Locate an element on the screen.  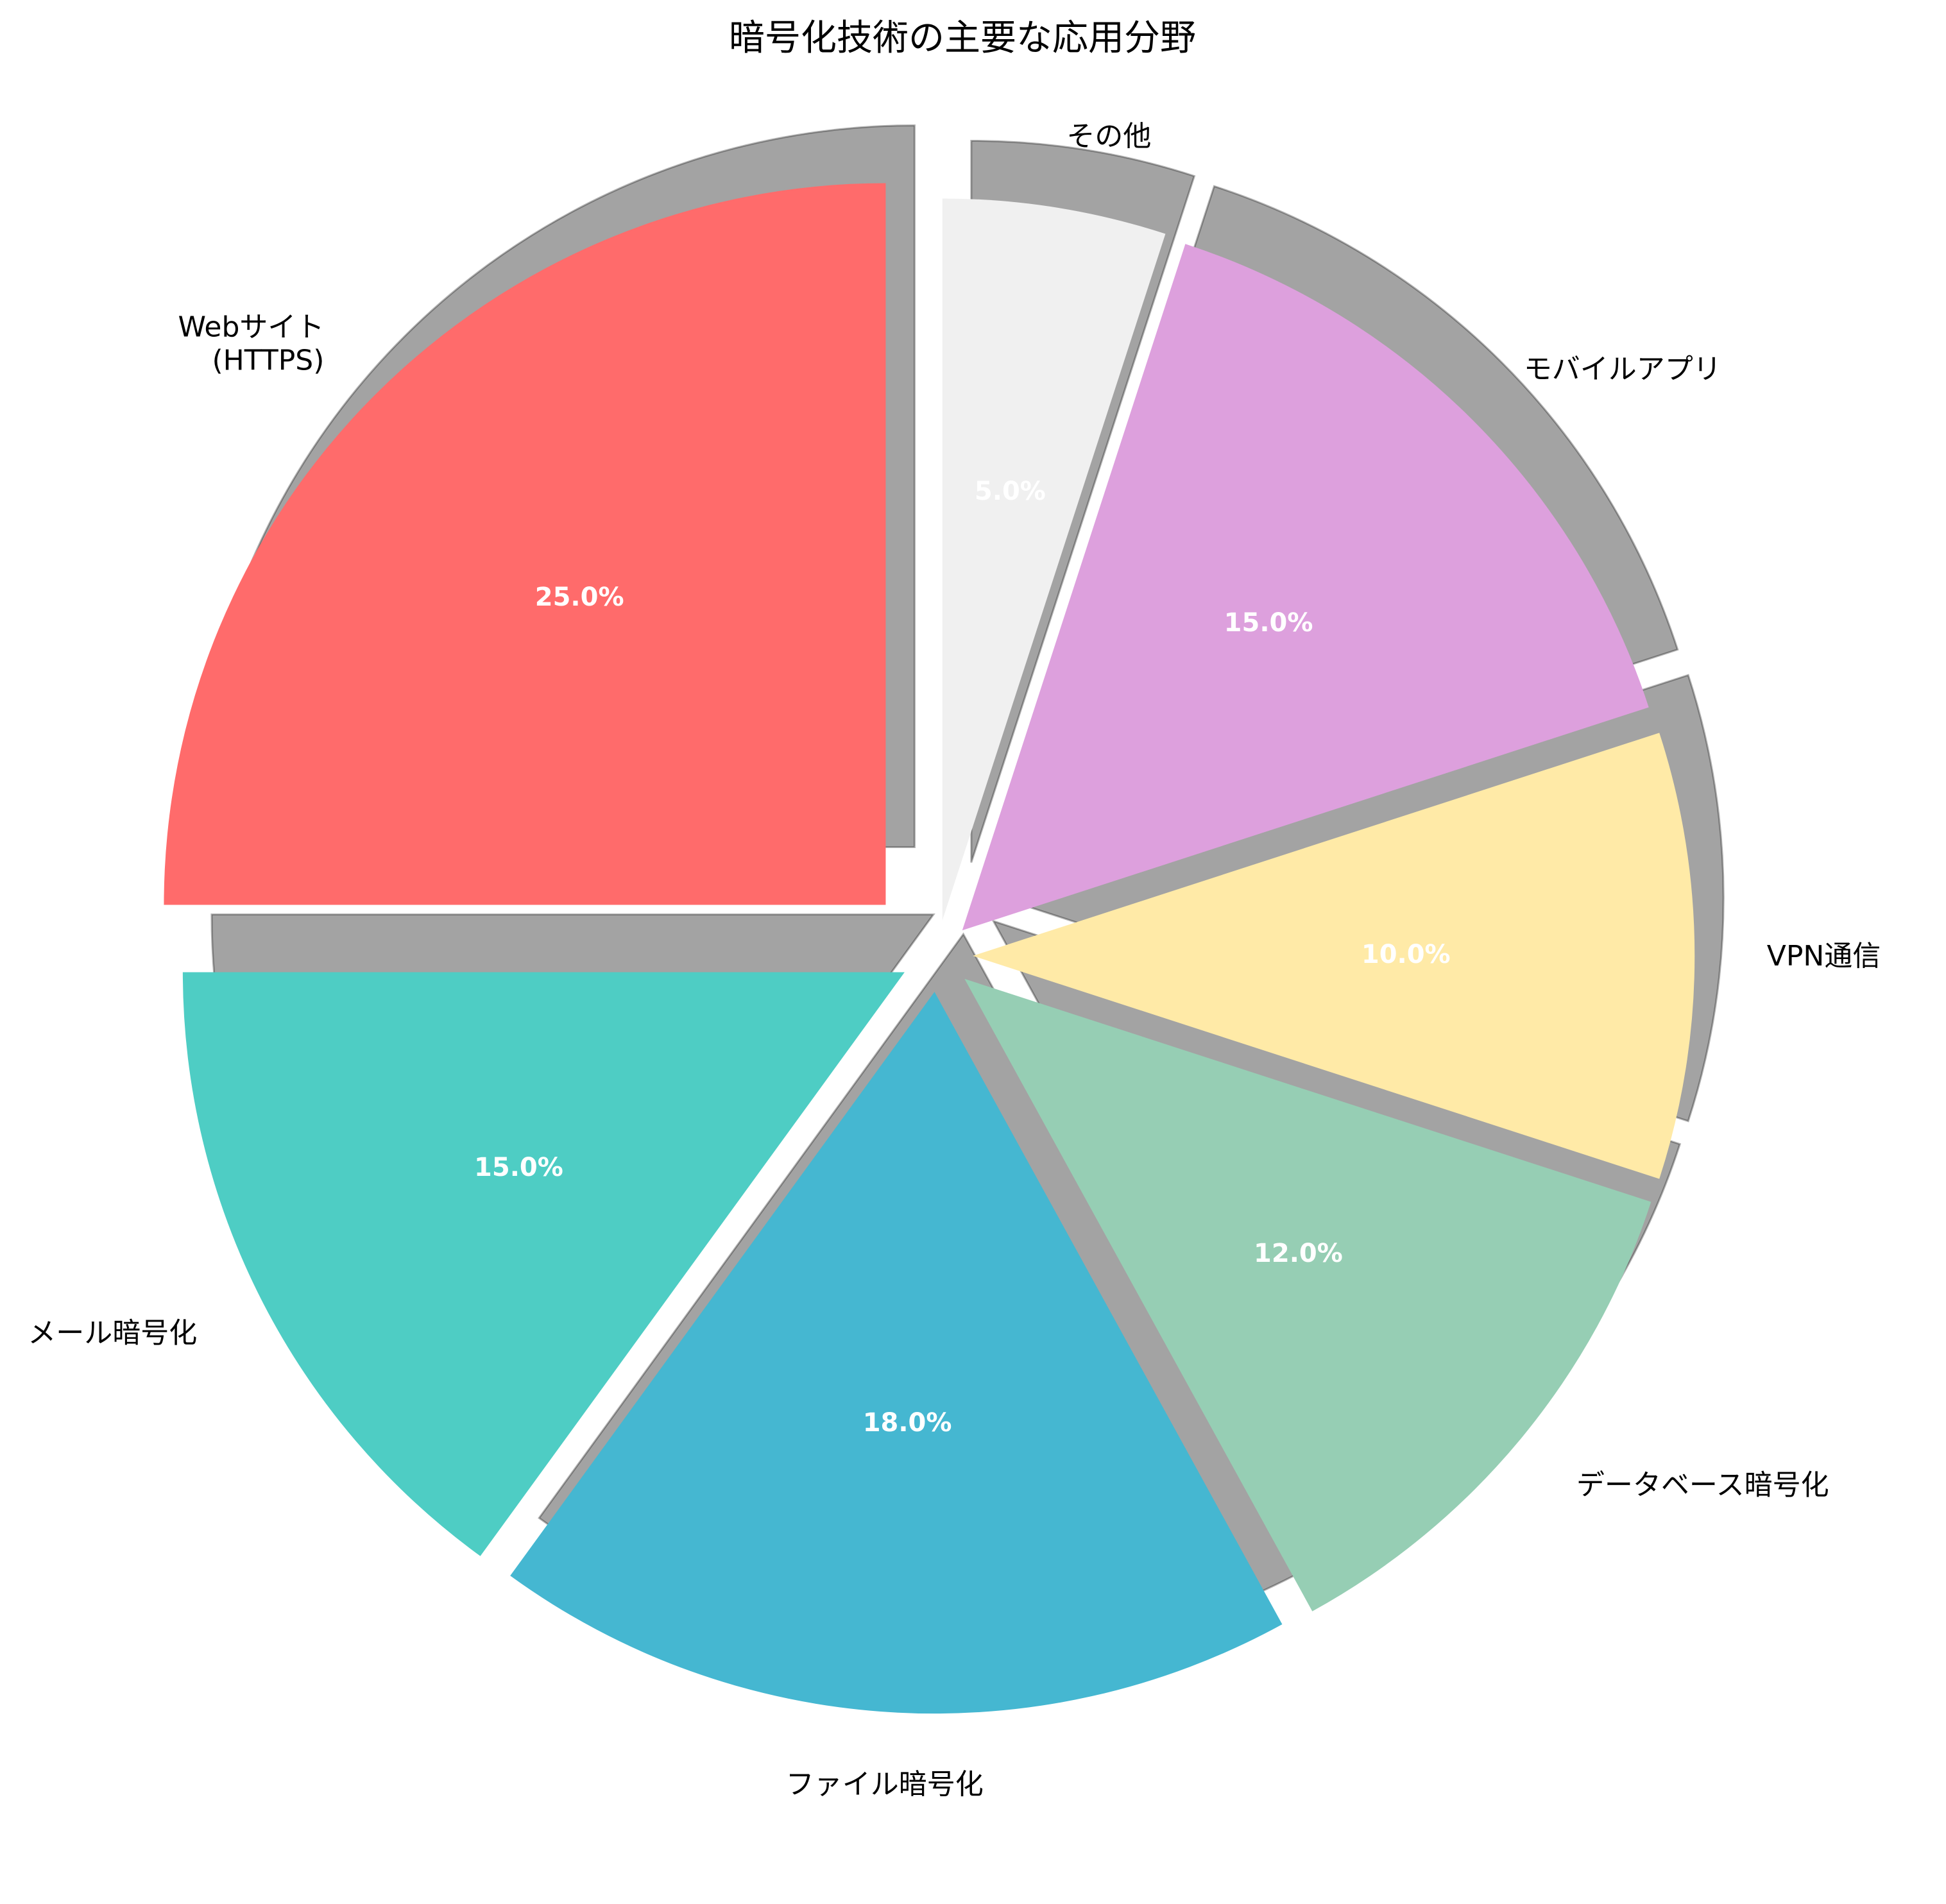
category-label-web-https: Webサイト(HTTPS) is located at coordinates (251, 343).